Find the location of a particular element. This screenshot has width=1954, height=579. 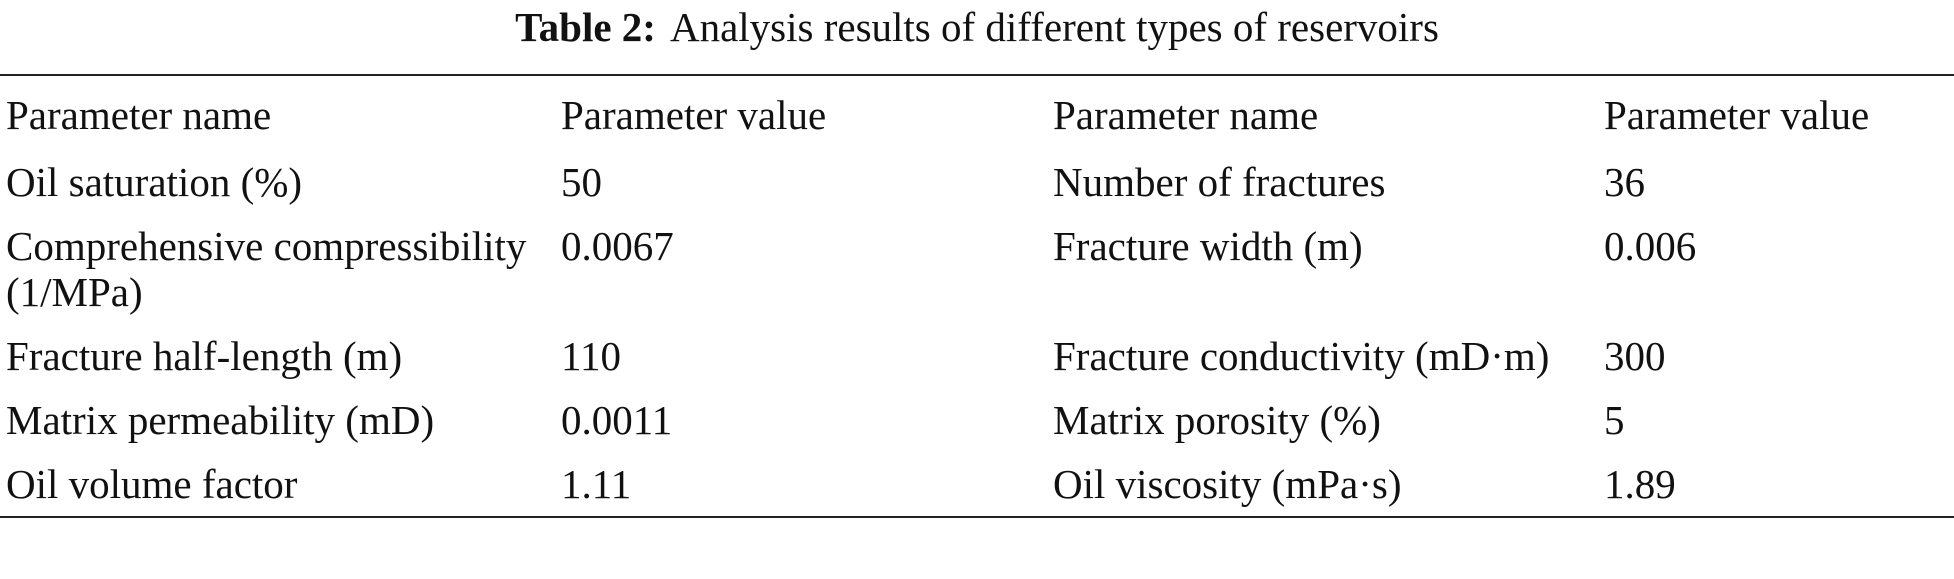

table-cell: 5 is located at coordinates (1614, 420).